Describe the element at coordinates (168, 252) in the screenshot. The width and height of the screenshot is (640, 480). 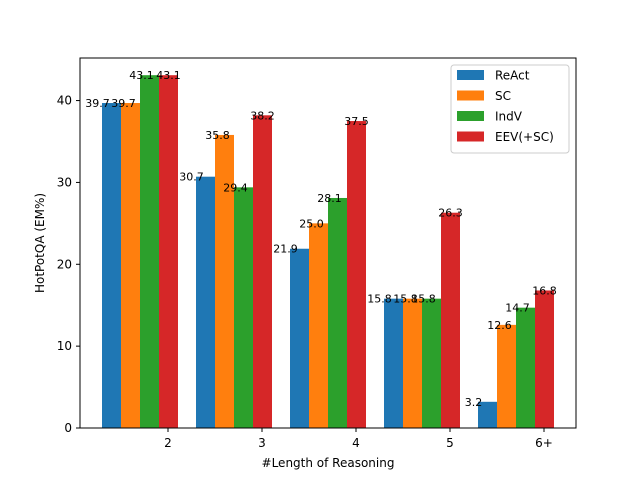
I see `bar-eev-sc--2` at that location.